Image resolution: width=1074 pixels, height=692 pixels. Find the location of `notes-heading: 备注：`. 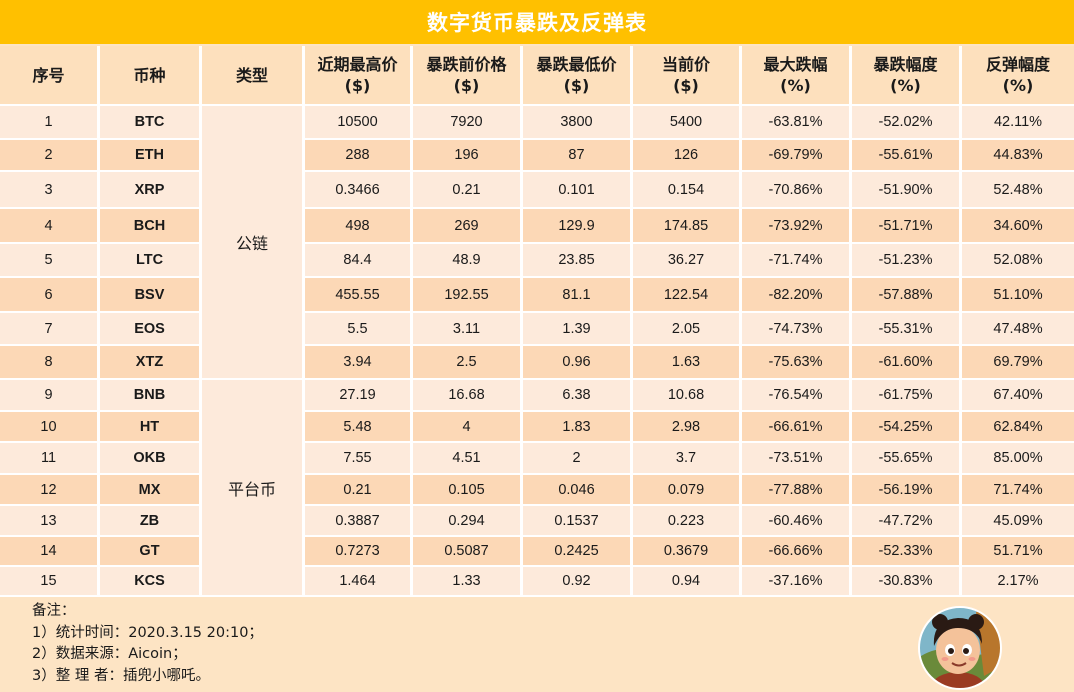

notes-heading: 备注： is located at coordinates (54, 611).